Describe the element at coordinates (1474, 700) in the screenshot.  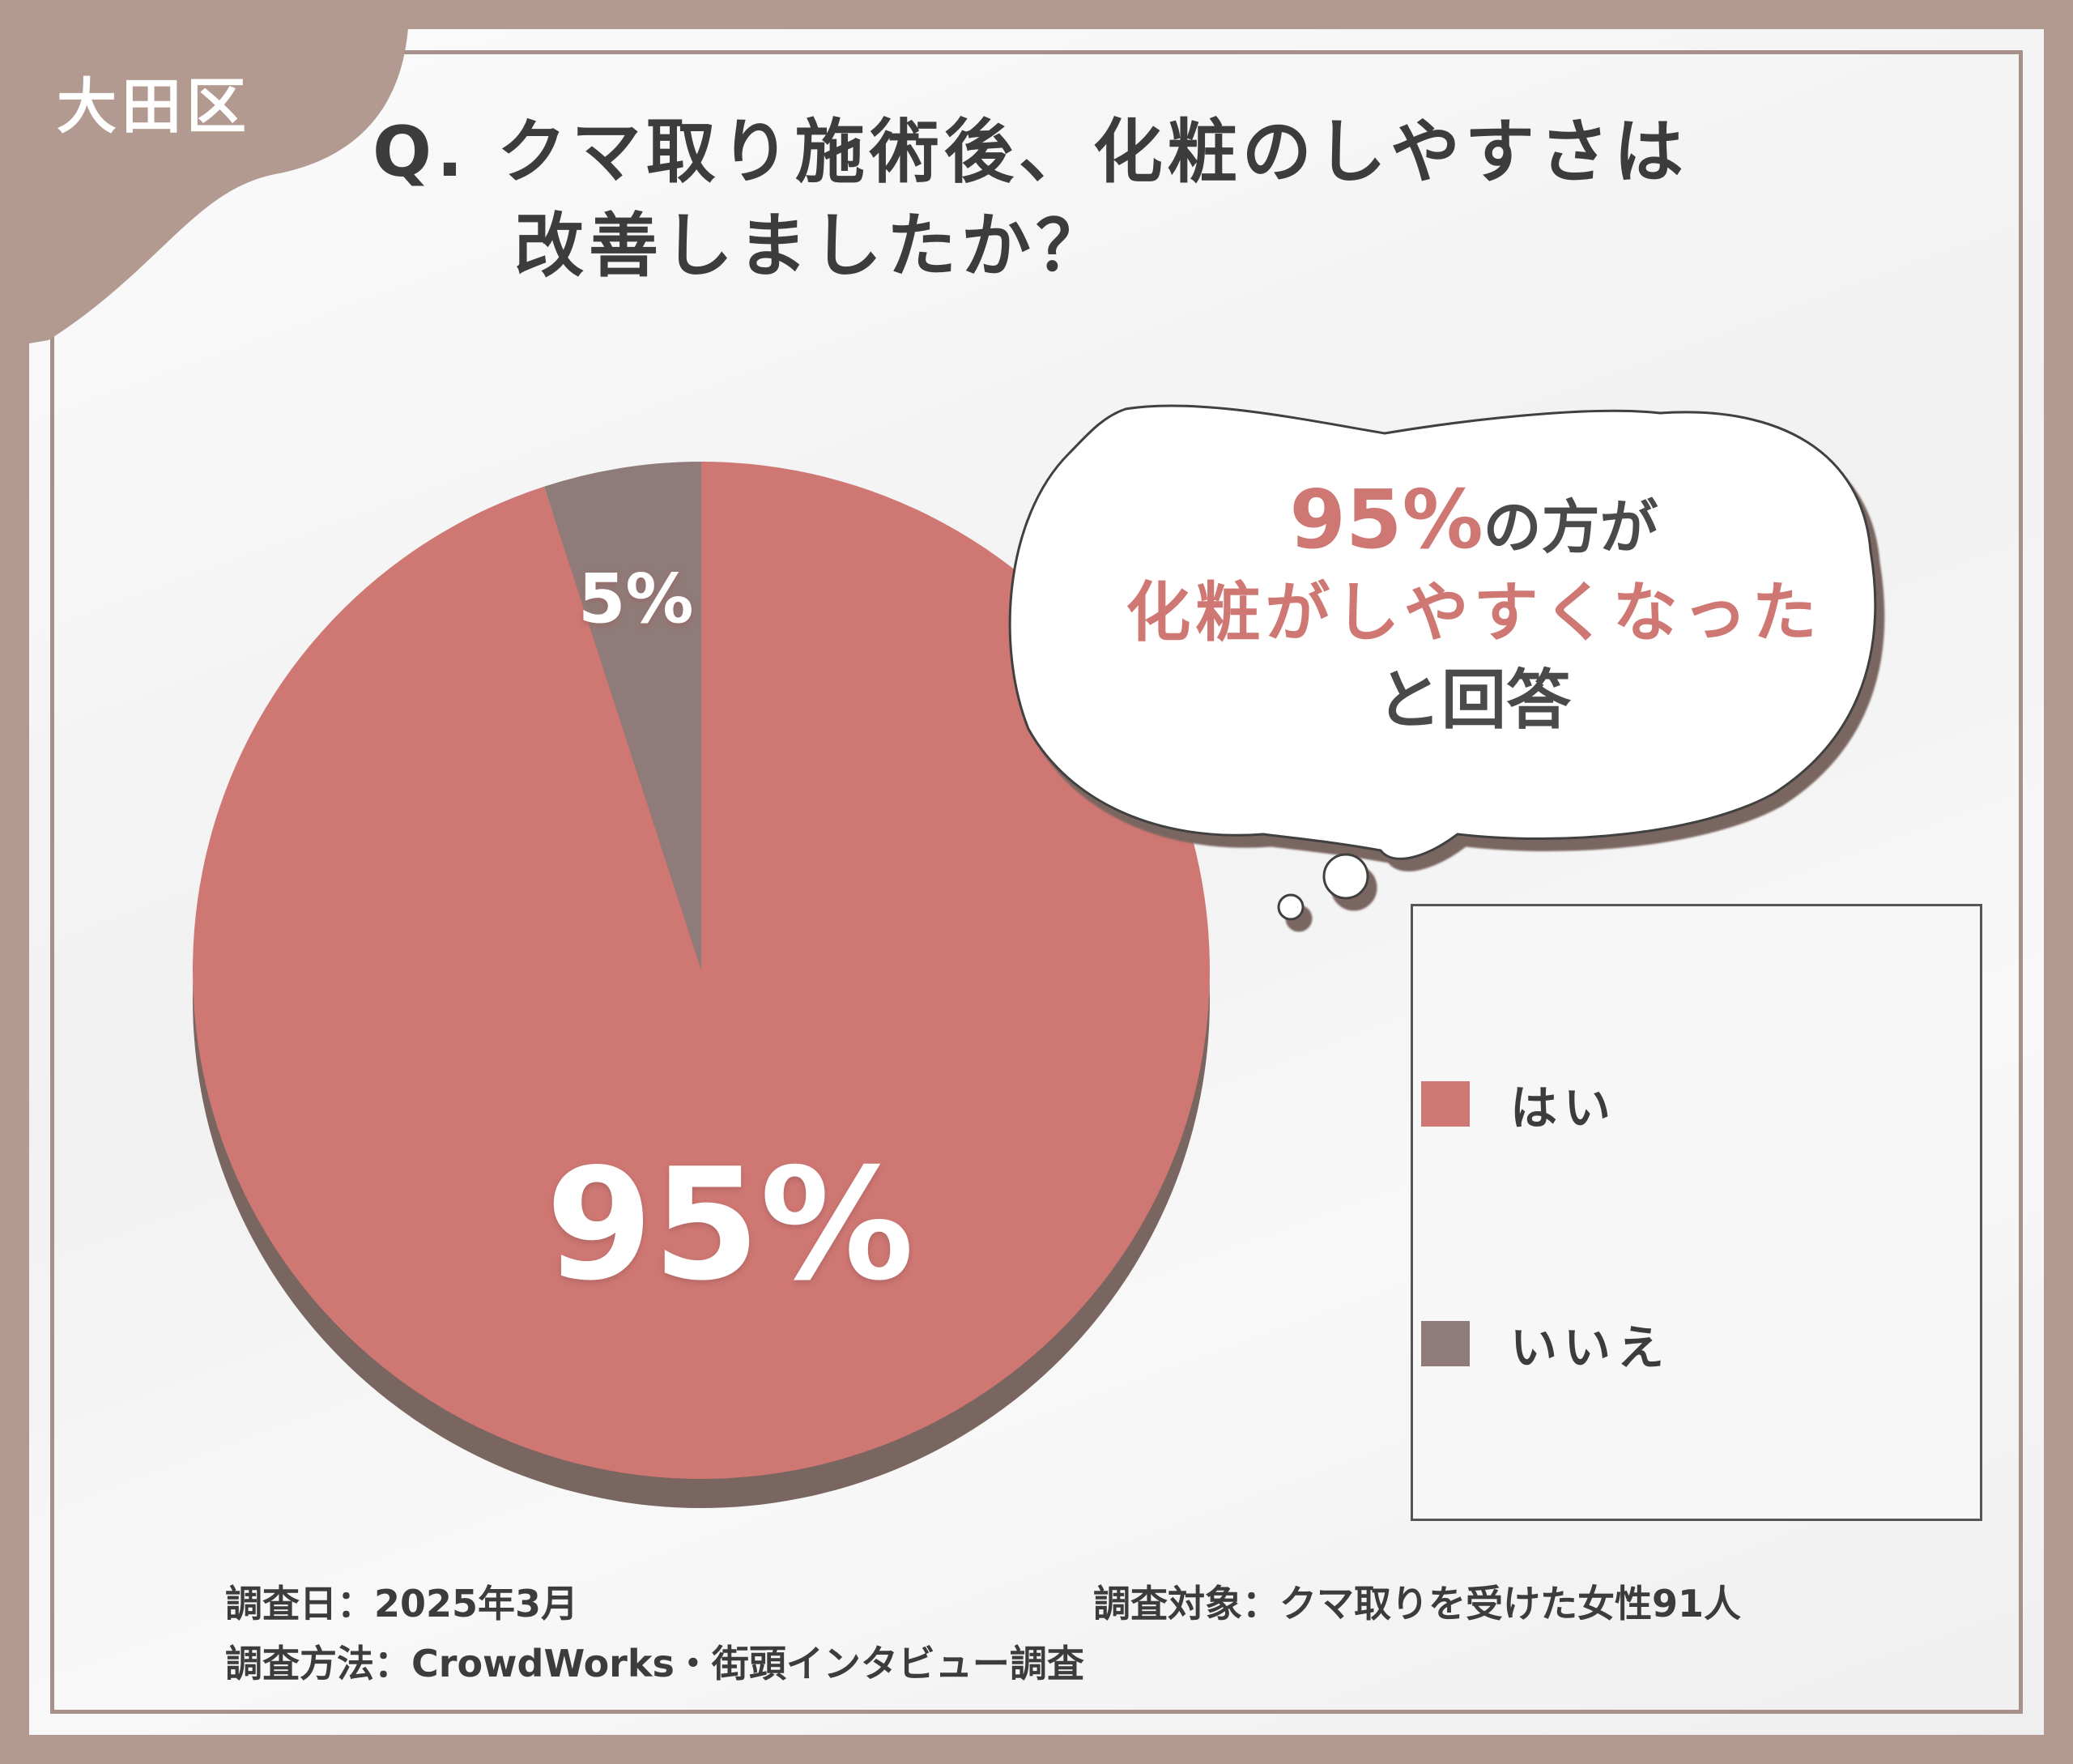
I see `bubble-line-3: と回答` at that location.